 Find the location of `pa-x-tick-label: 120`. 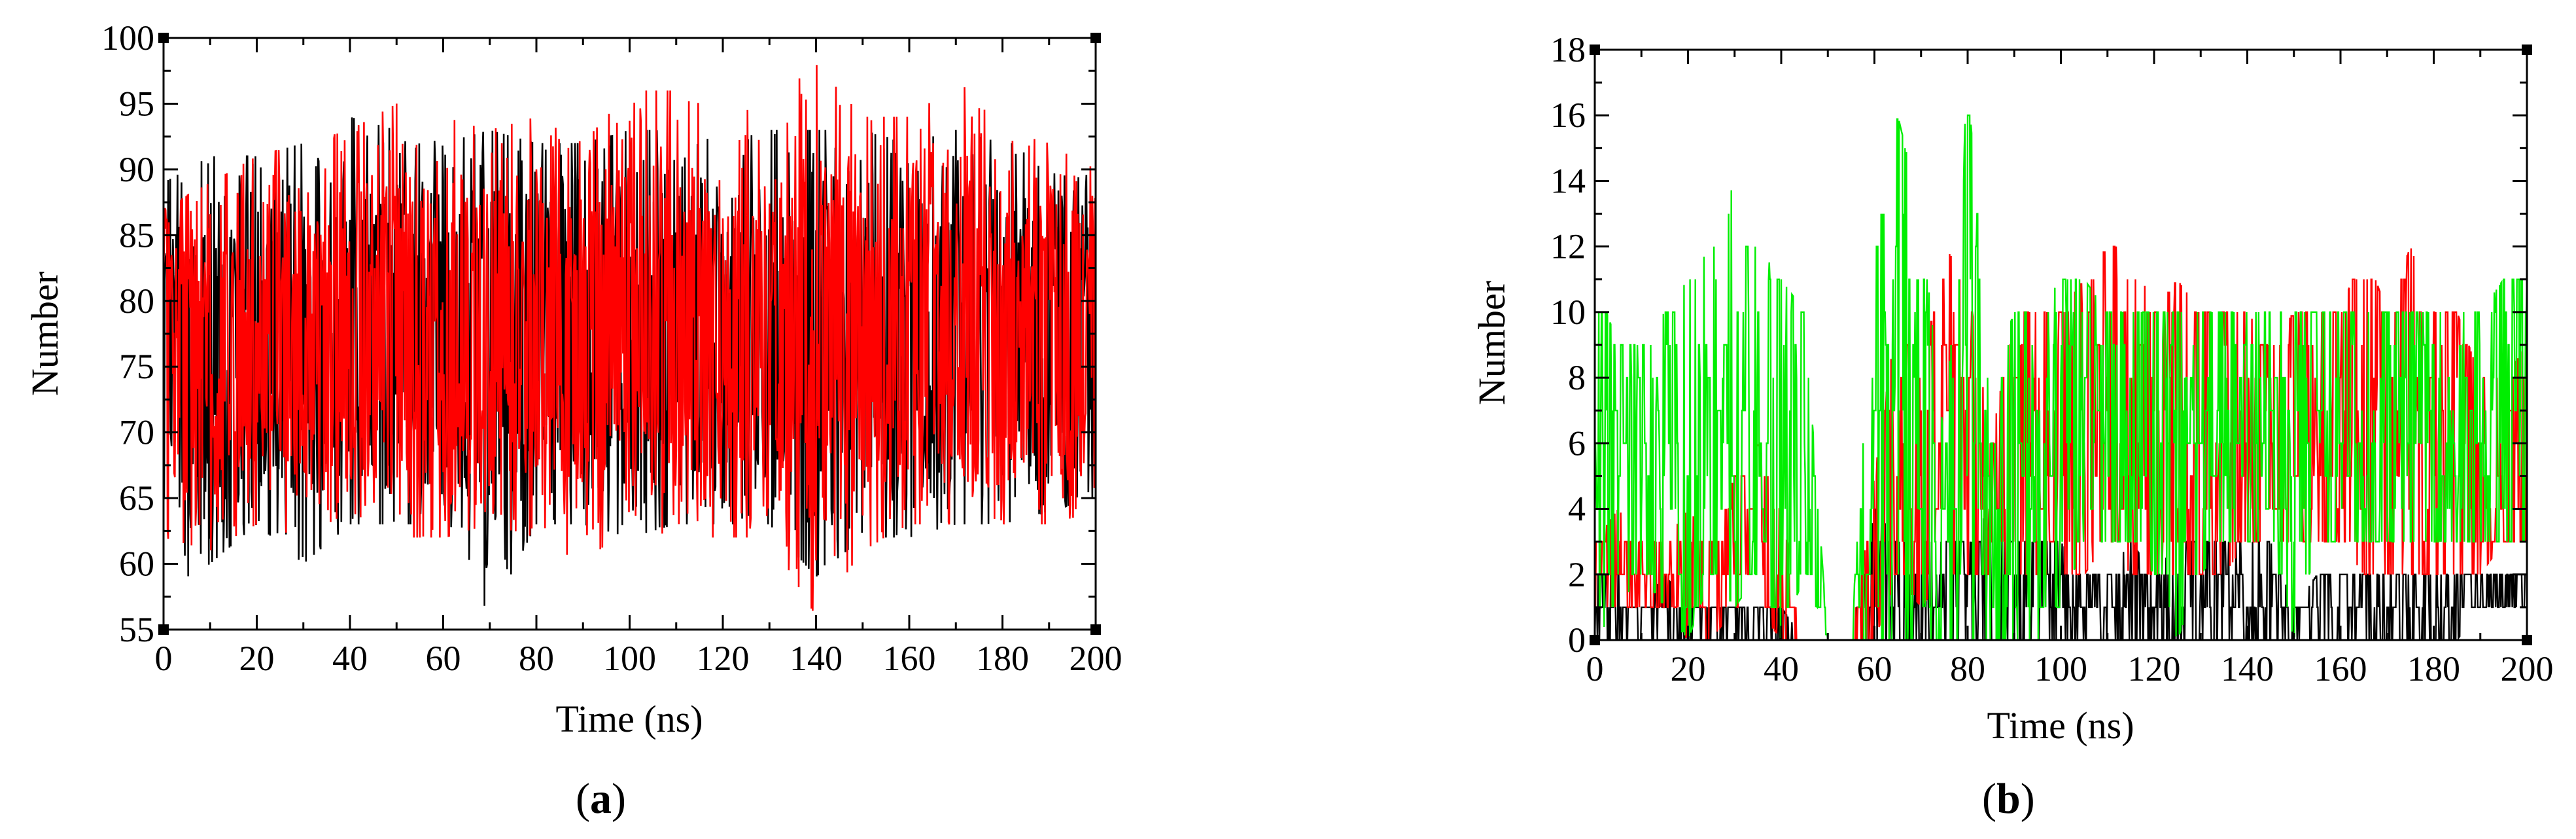

pa-x-tick-label: 120 is located at coordinates (723, 658).